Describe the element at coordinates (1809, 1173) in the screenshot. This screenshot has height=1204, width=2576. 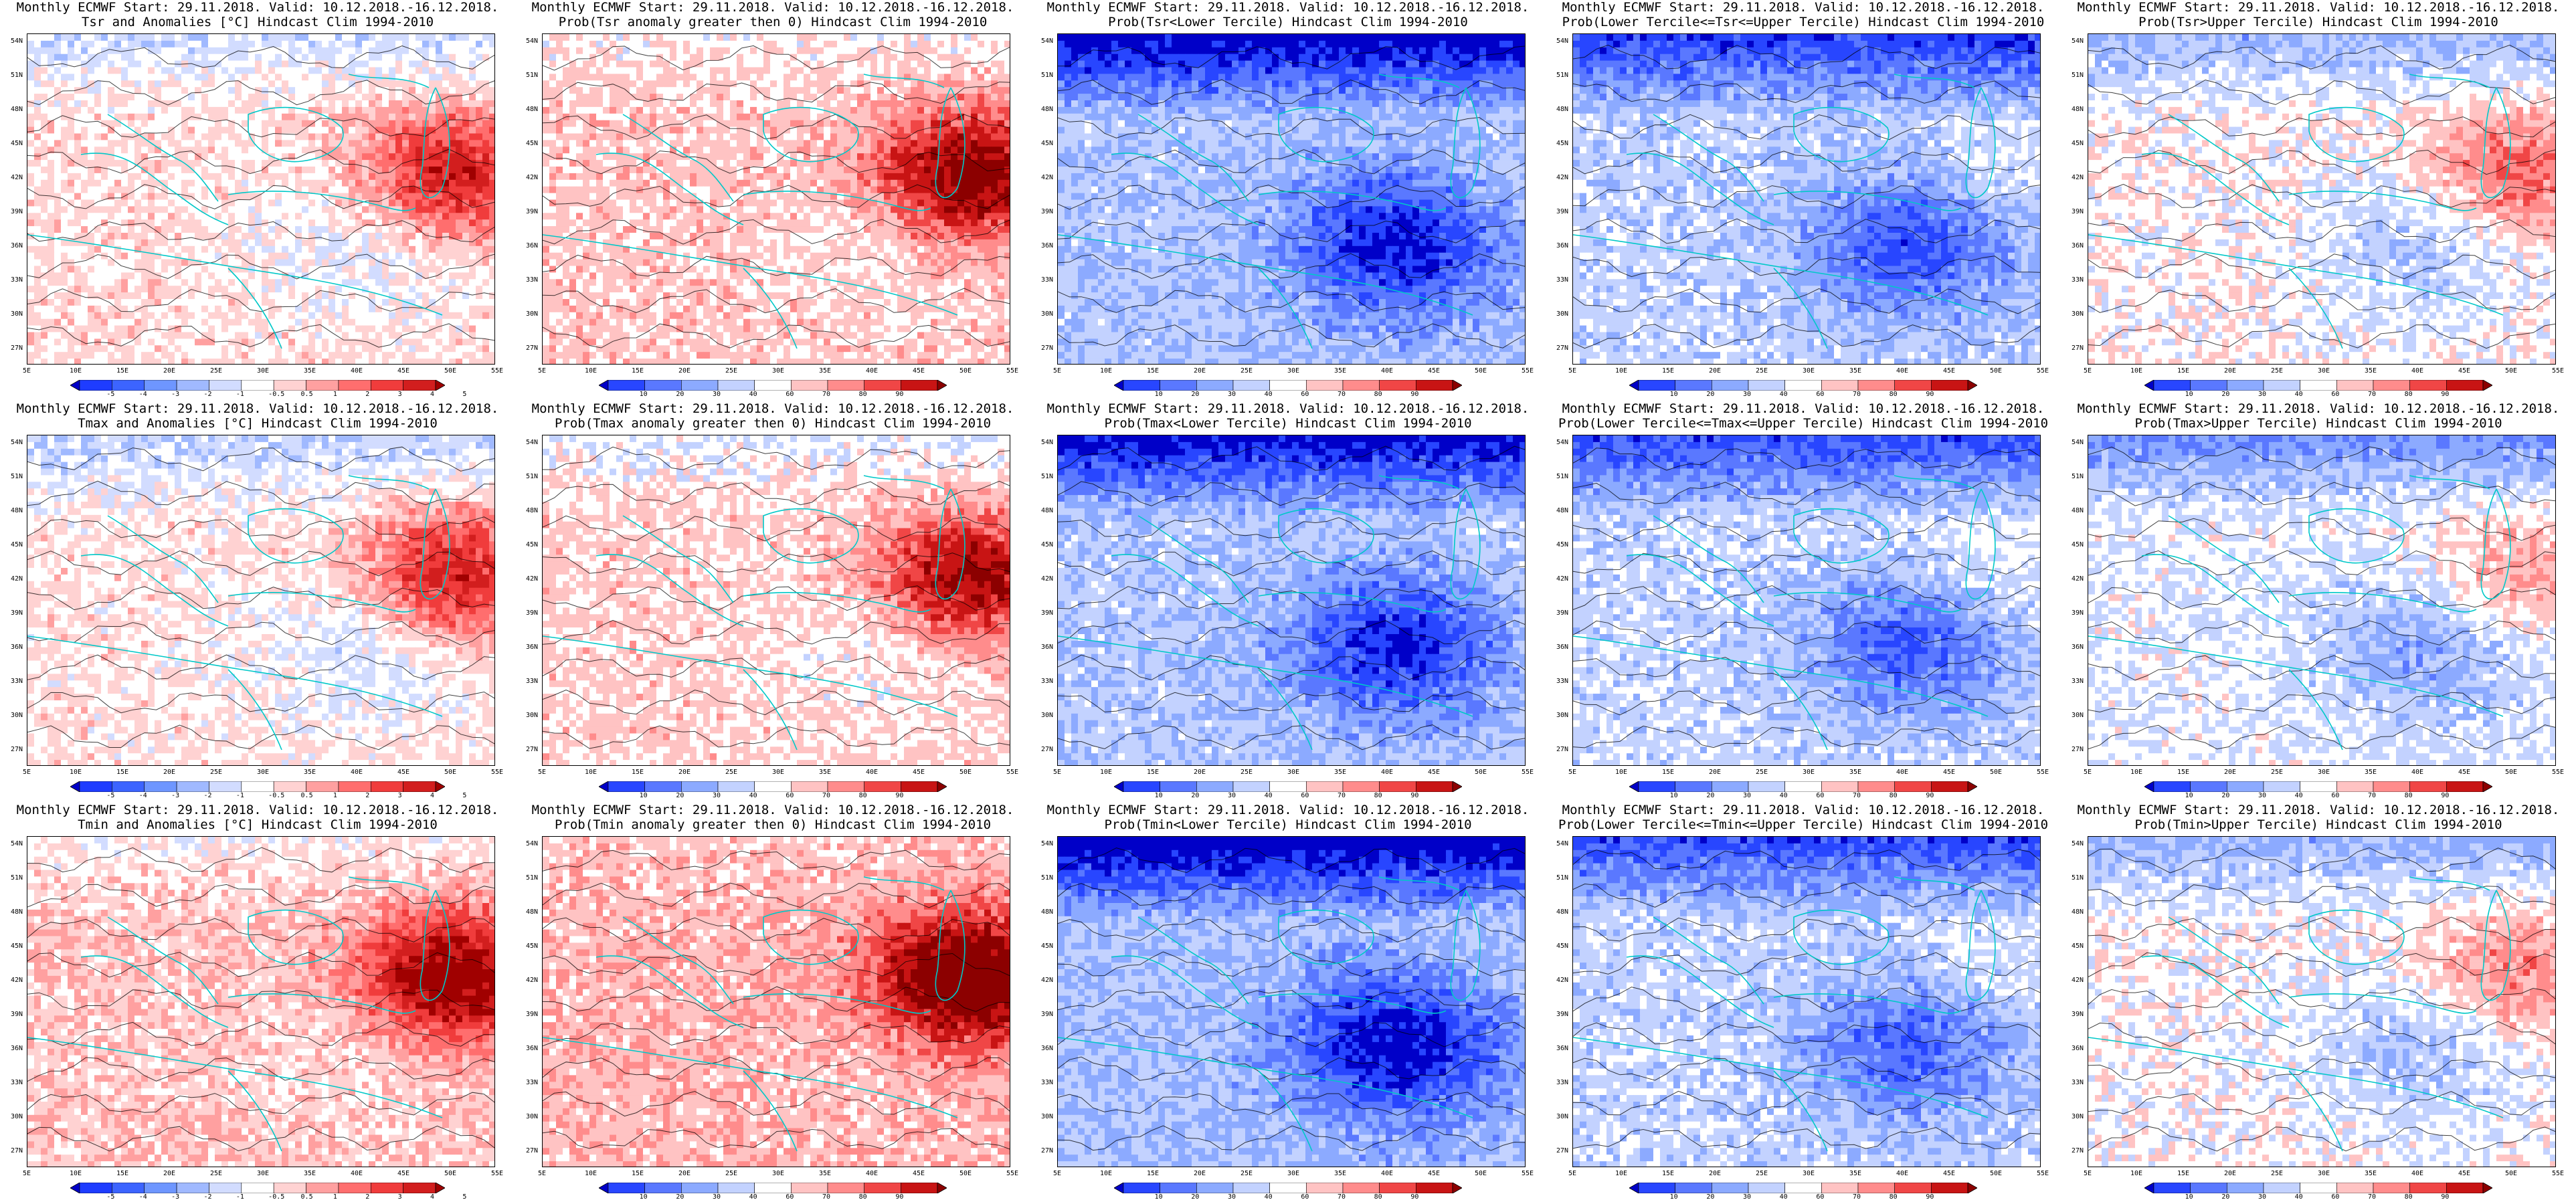
I see `longitude-label: 30E` at that location.